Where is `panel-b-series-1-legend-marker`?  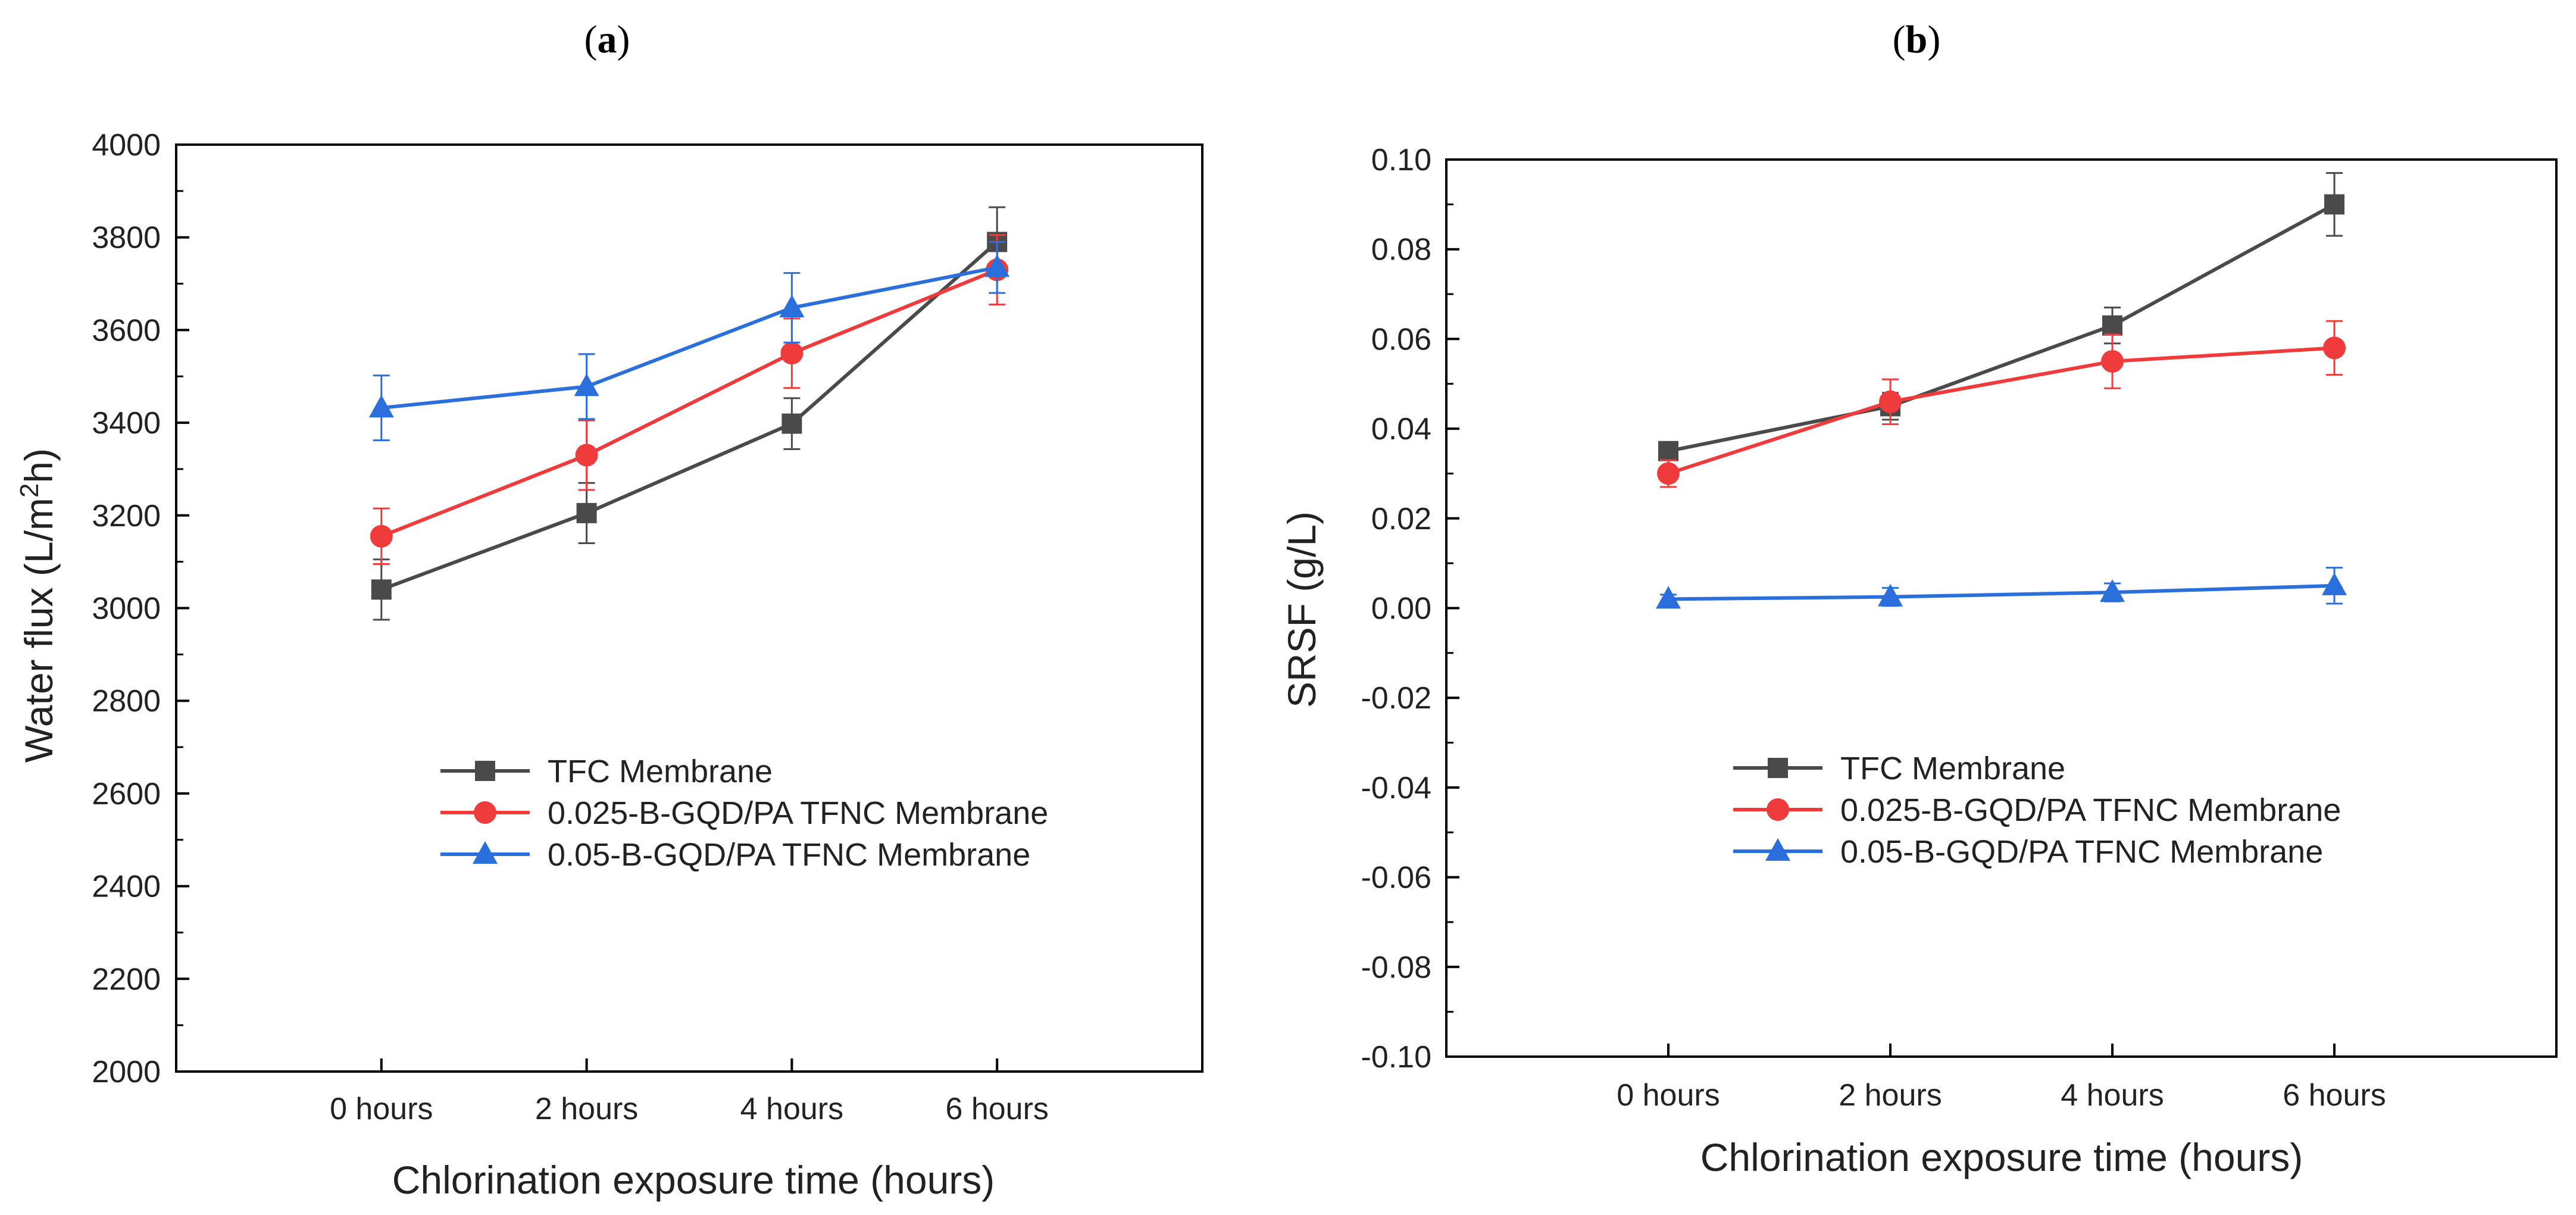 panel-b-series-1-legend-marker is located at coordinates (1778, 768).